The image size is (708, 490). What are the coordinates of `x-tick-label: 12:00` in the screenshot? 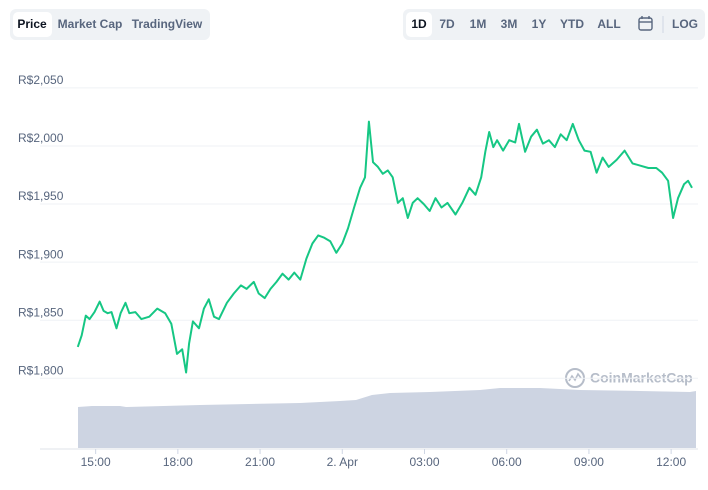 It's located at (671, 462).